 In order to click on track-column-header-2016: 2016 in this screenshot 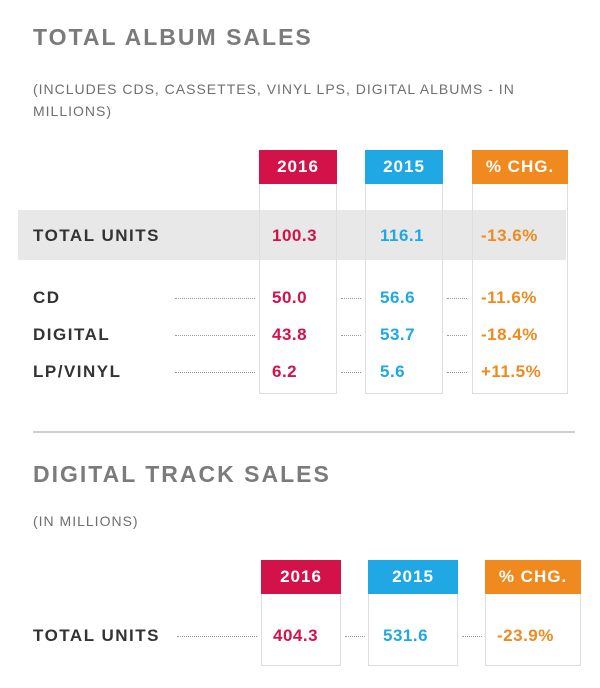, I will do `click(301, 577)`.